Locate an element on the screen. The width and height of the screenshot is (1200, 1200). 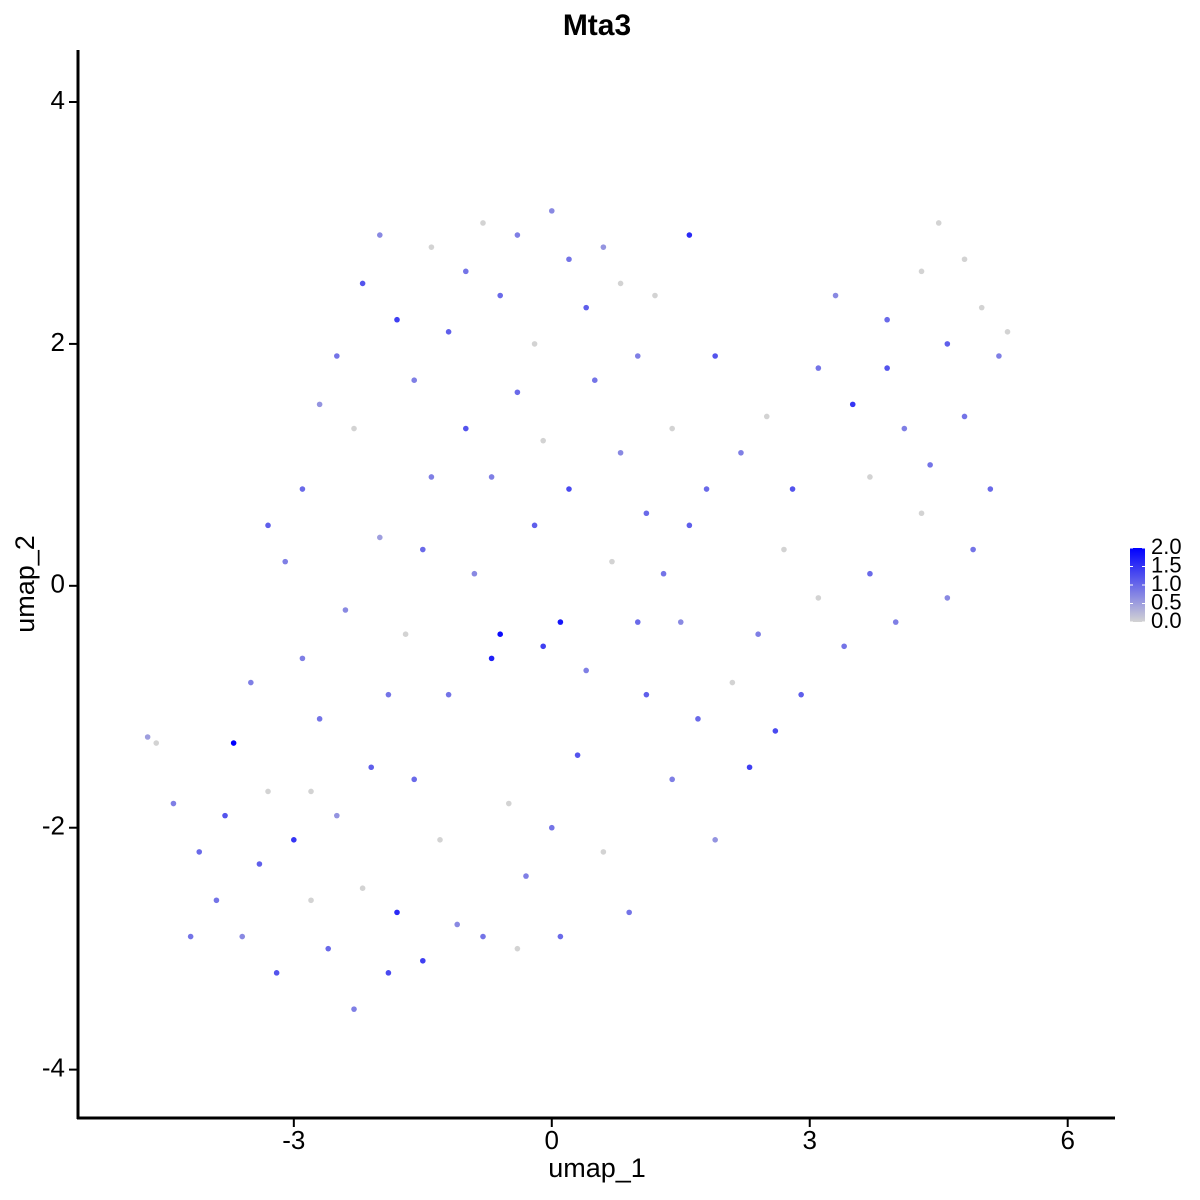
y-axis-title: umap_2 is located at coordinates (25, 584).